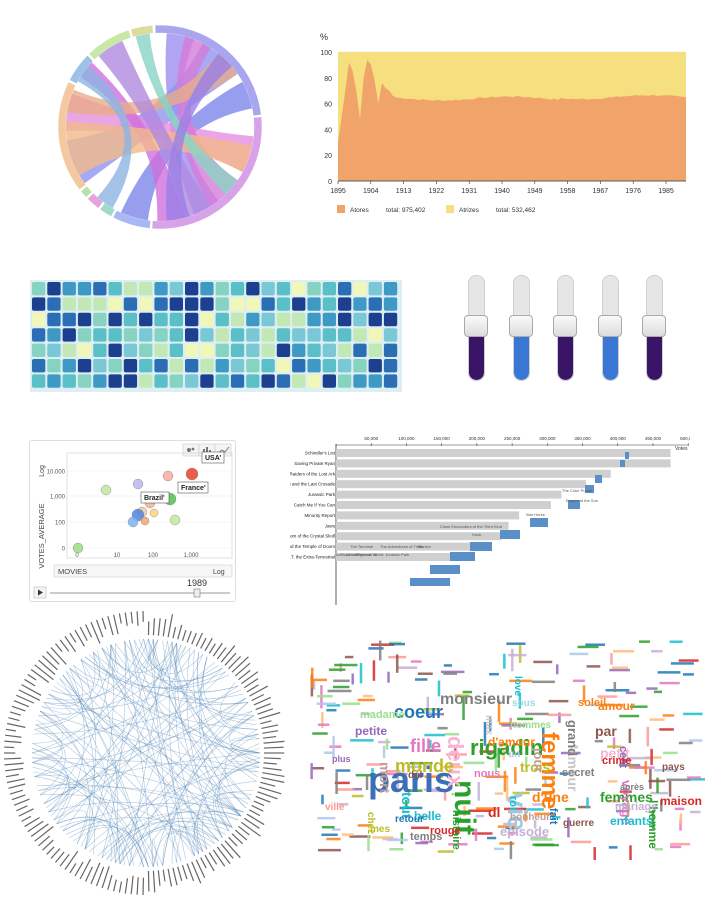 The height and width of the screenshot is (900, 727). Describe the element at coordinates (370, 823) in the screenshot. I see `cloud-word: chez` at that location.